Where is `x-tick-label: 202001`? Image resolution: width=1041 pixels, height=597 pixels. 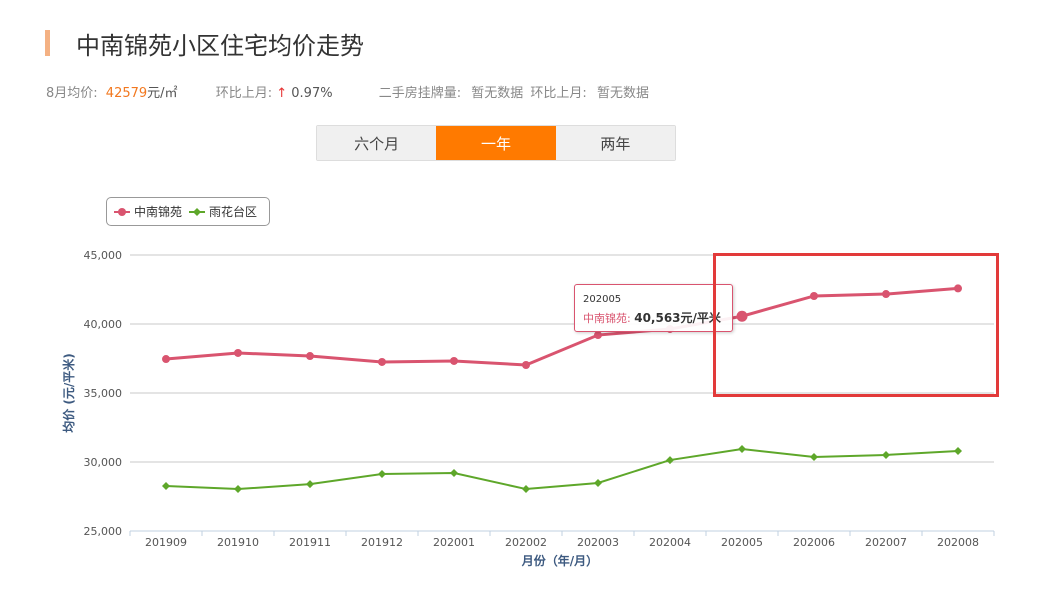 x-tick-label: 202001 is located at coordinates (454, 542).